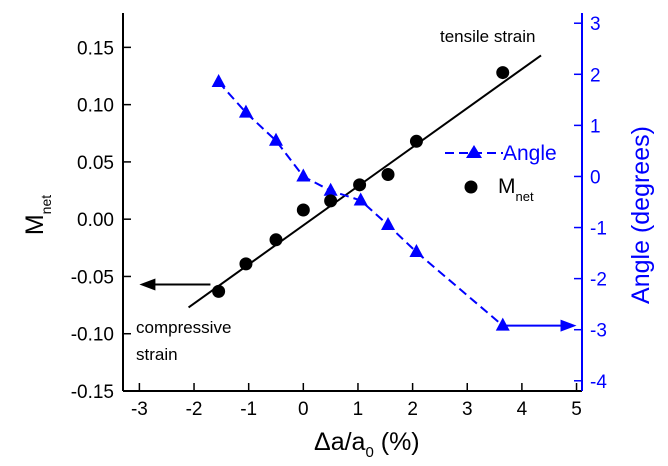 This screenshot has width=668, height=466. What do you see at coordinates (358, 305) in the screenshot?
I see `axis-arrows-layer` at bounding box center [358, 305].